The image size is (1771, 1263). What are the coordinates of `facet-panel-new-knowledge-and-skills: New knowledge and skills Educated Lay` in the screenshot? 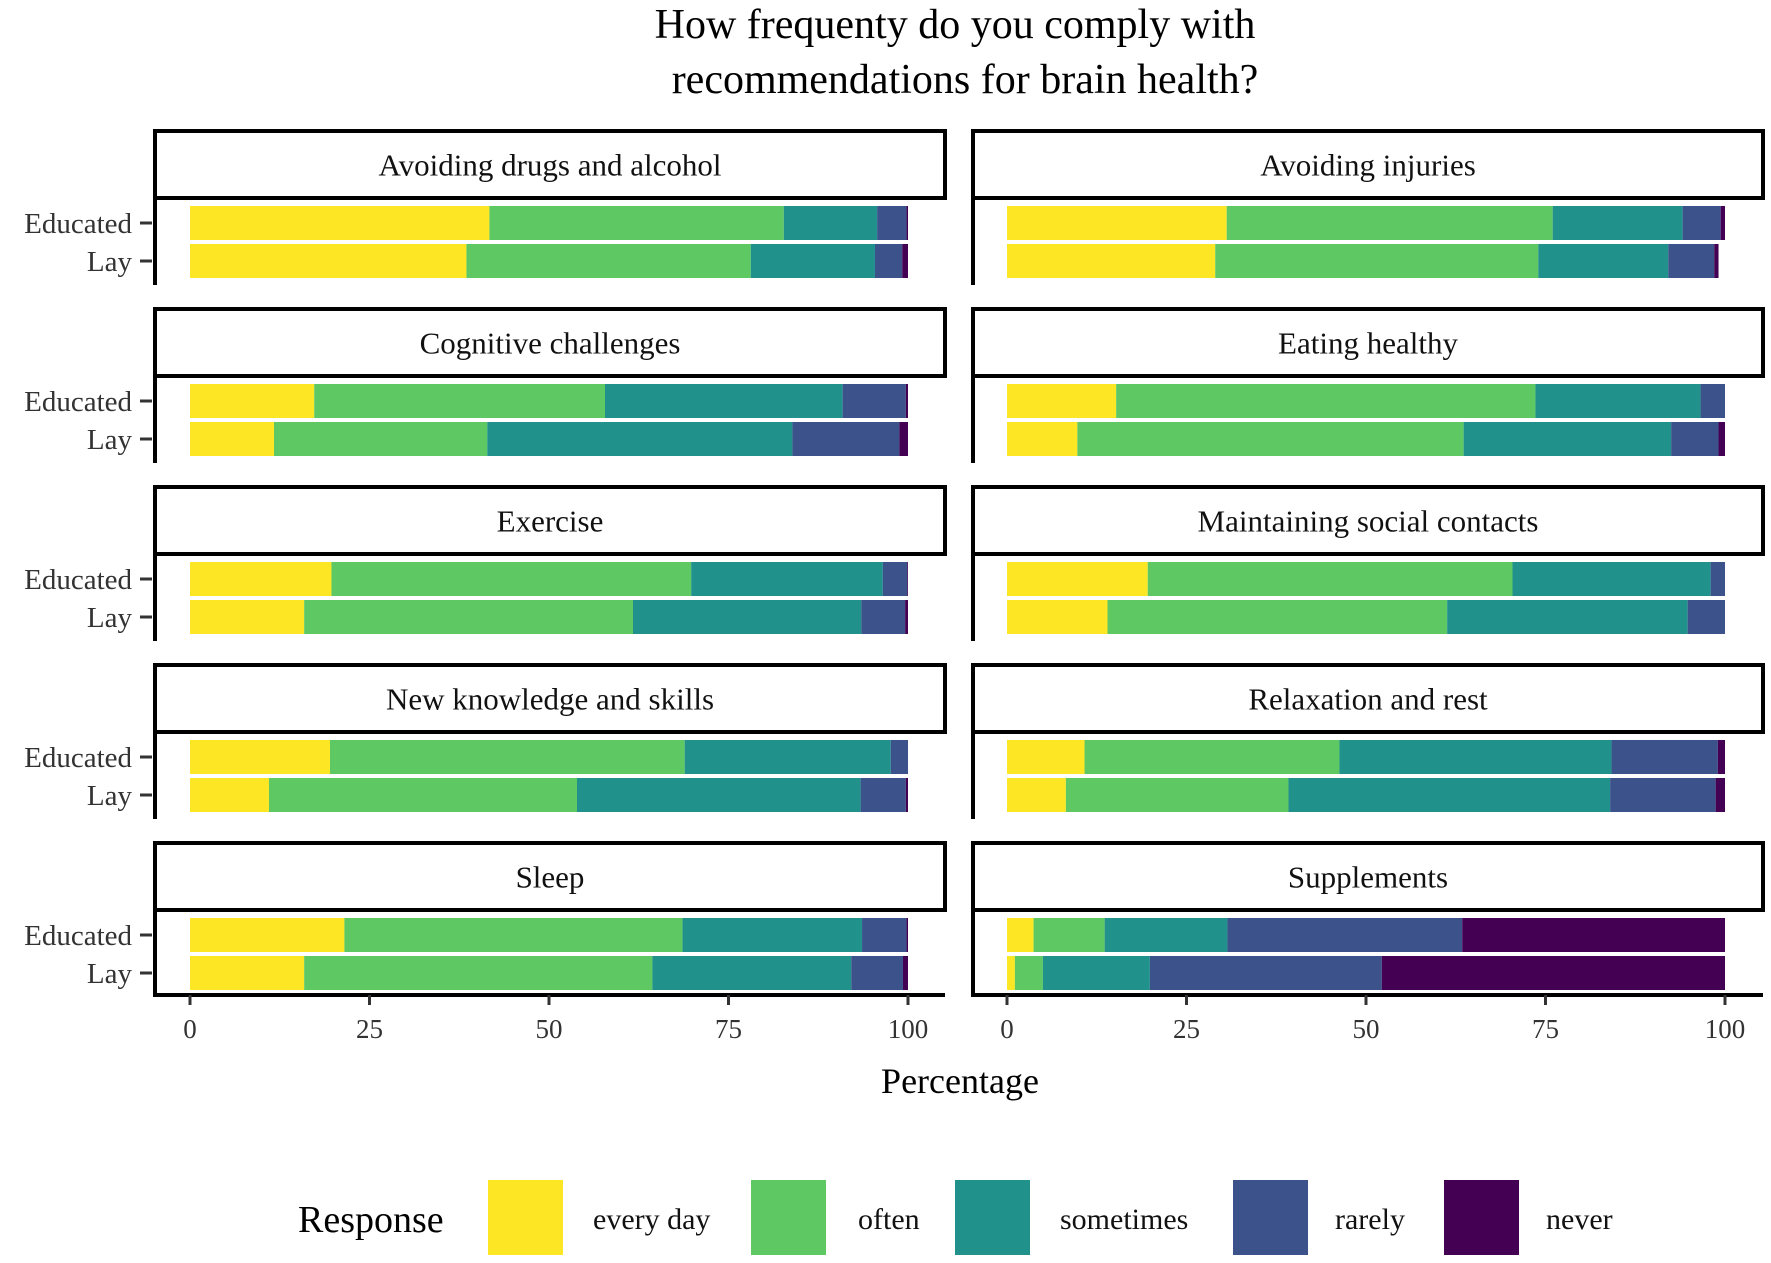 It's located at (485, 741).